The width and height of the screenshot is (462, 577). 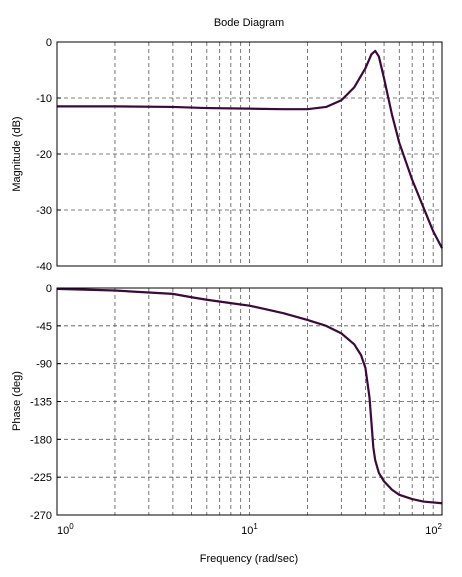 What do you see at coordinates (433, 529) in the screenshot?
I see `x-tick-label: 10²` at bounding box center [433, 529].